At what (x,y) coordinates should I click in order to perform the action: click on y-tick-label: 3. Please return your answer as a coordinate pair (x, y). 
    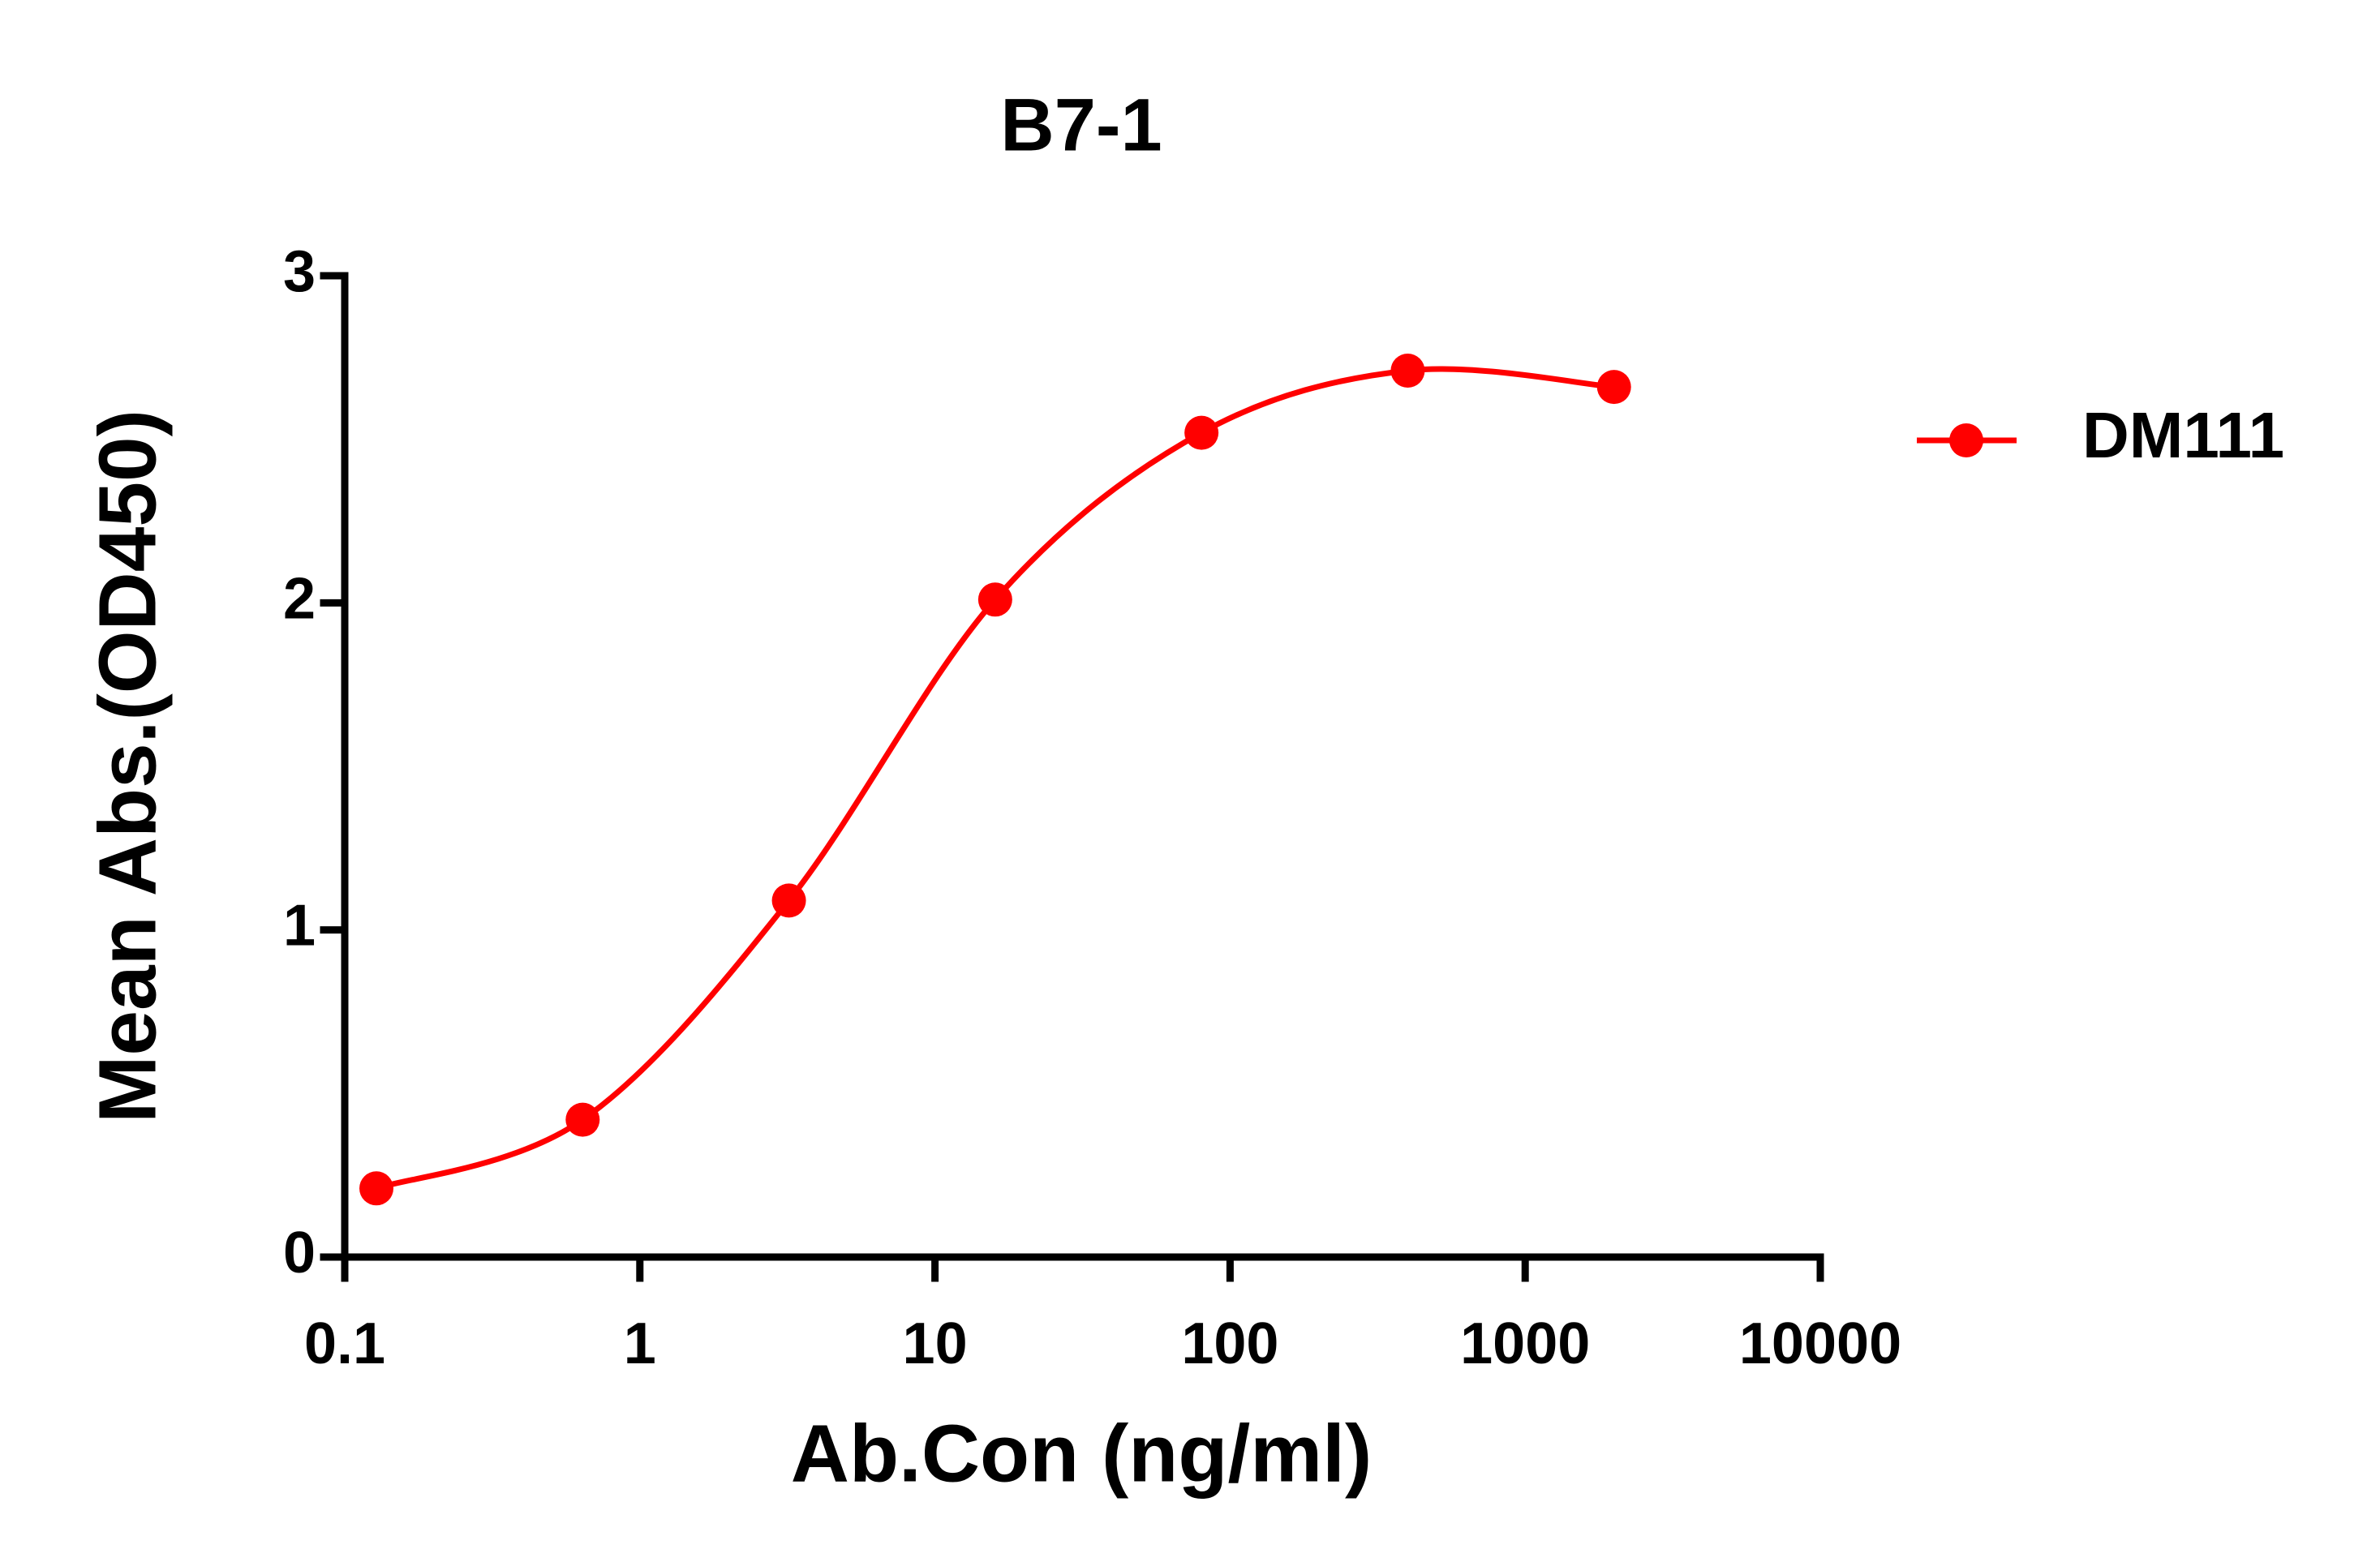
    Looking at the image, I should click on (300, 271).